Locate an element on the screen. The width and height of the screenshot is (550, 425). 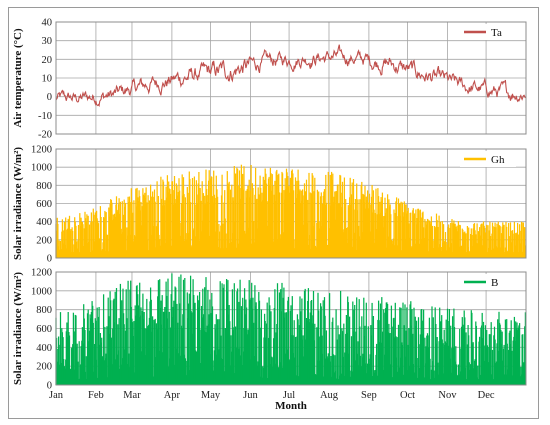
x-axis-title: Month is located at coordinates (291, 406).